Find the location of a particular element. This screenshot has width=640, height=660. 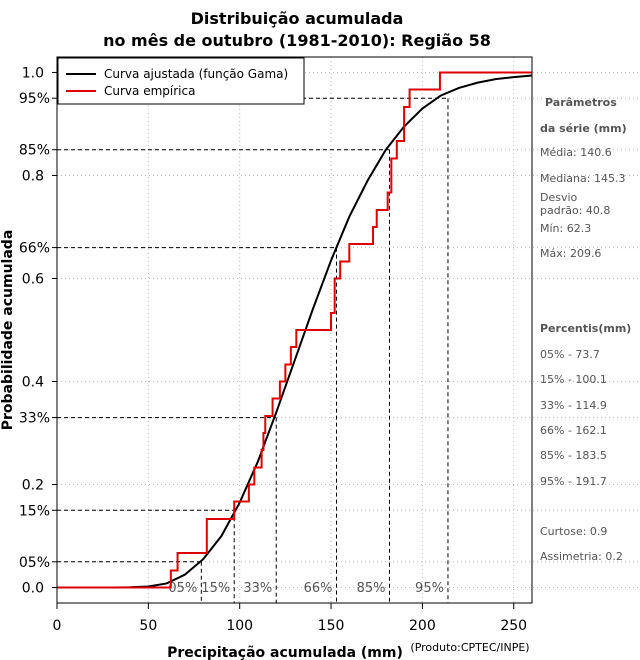

chart-title-line-1: Distribuição acumulada is located at coordinates (297, 18).